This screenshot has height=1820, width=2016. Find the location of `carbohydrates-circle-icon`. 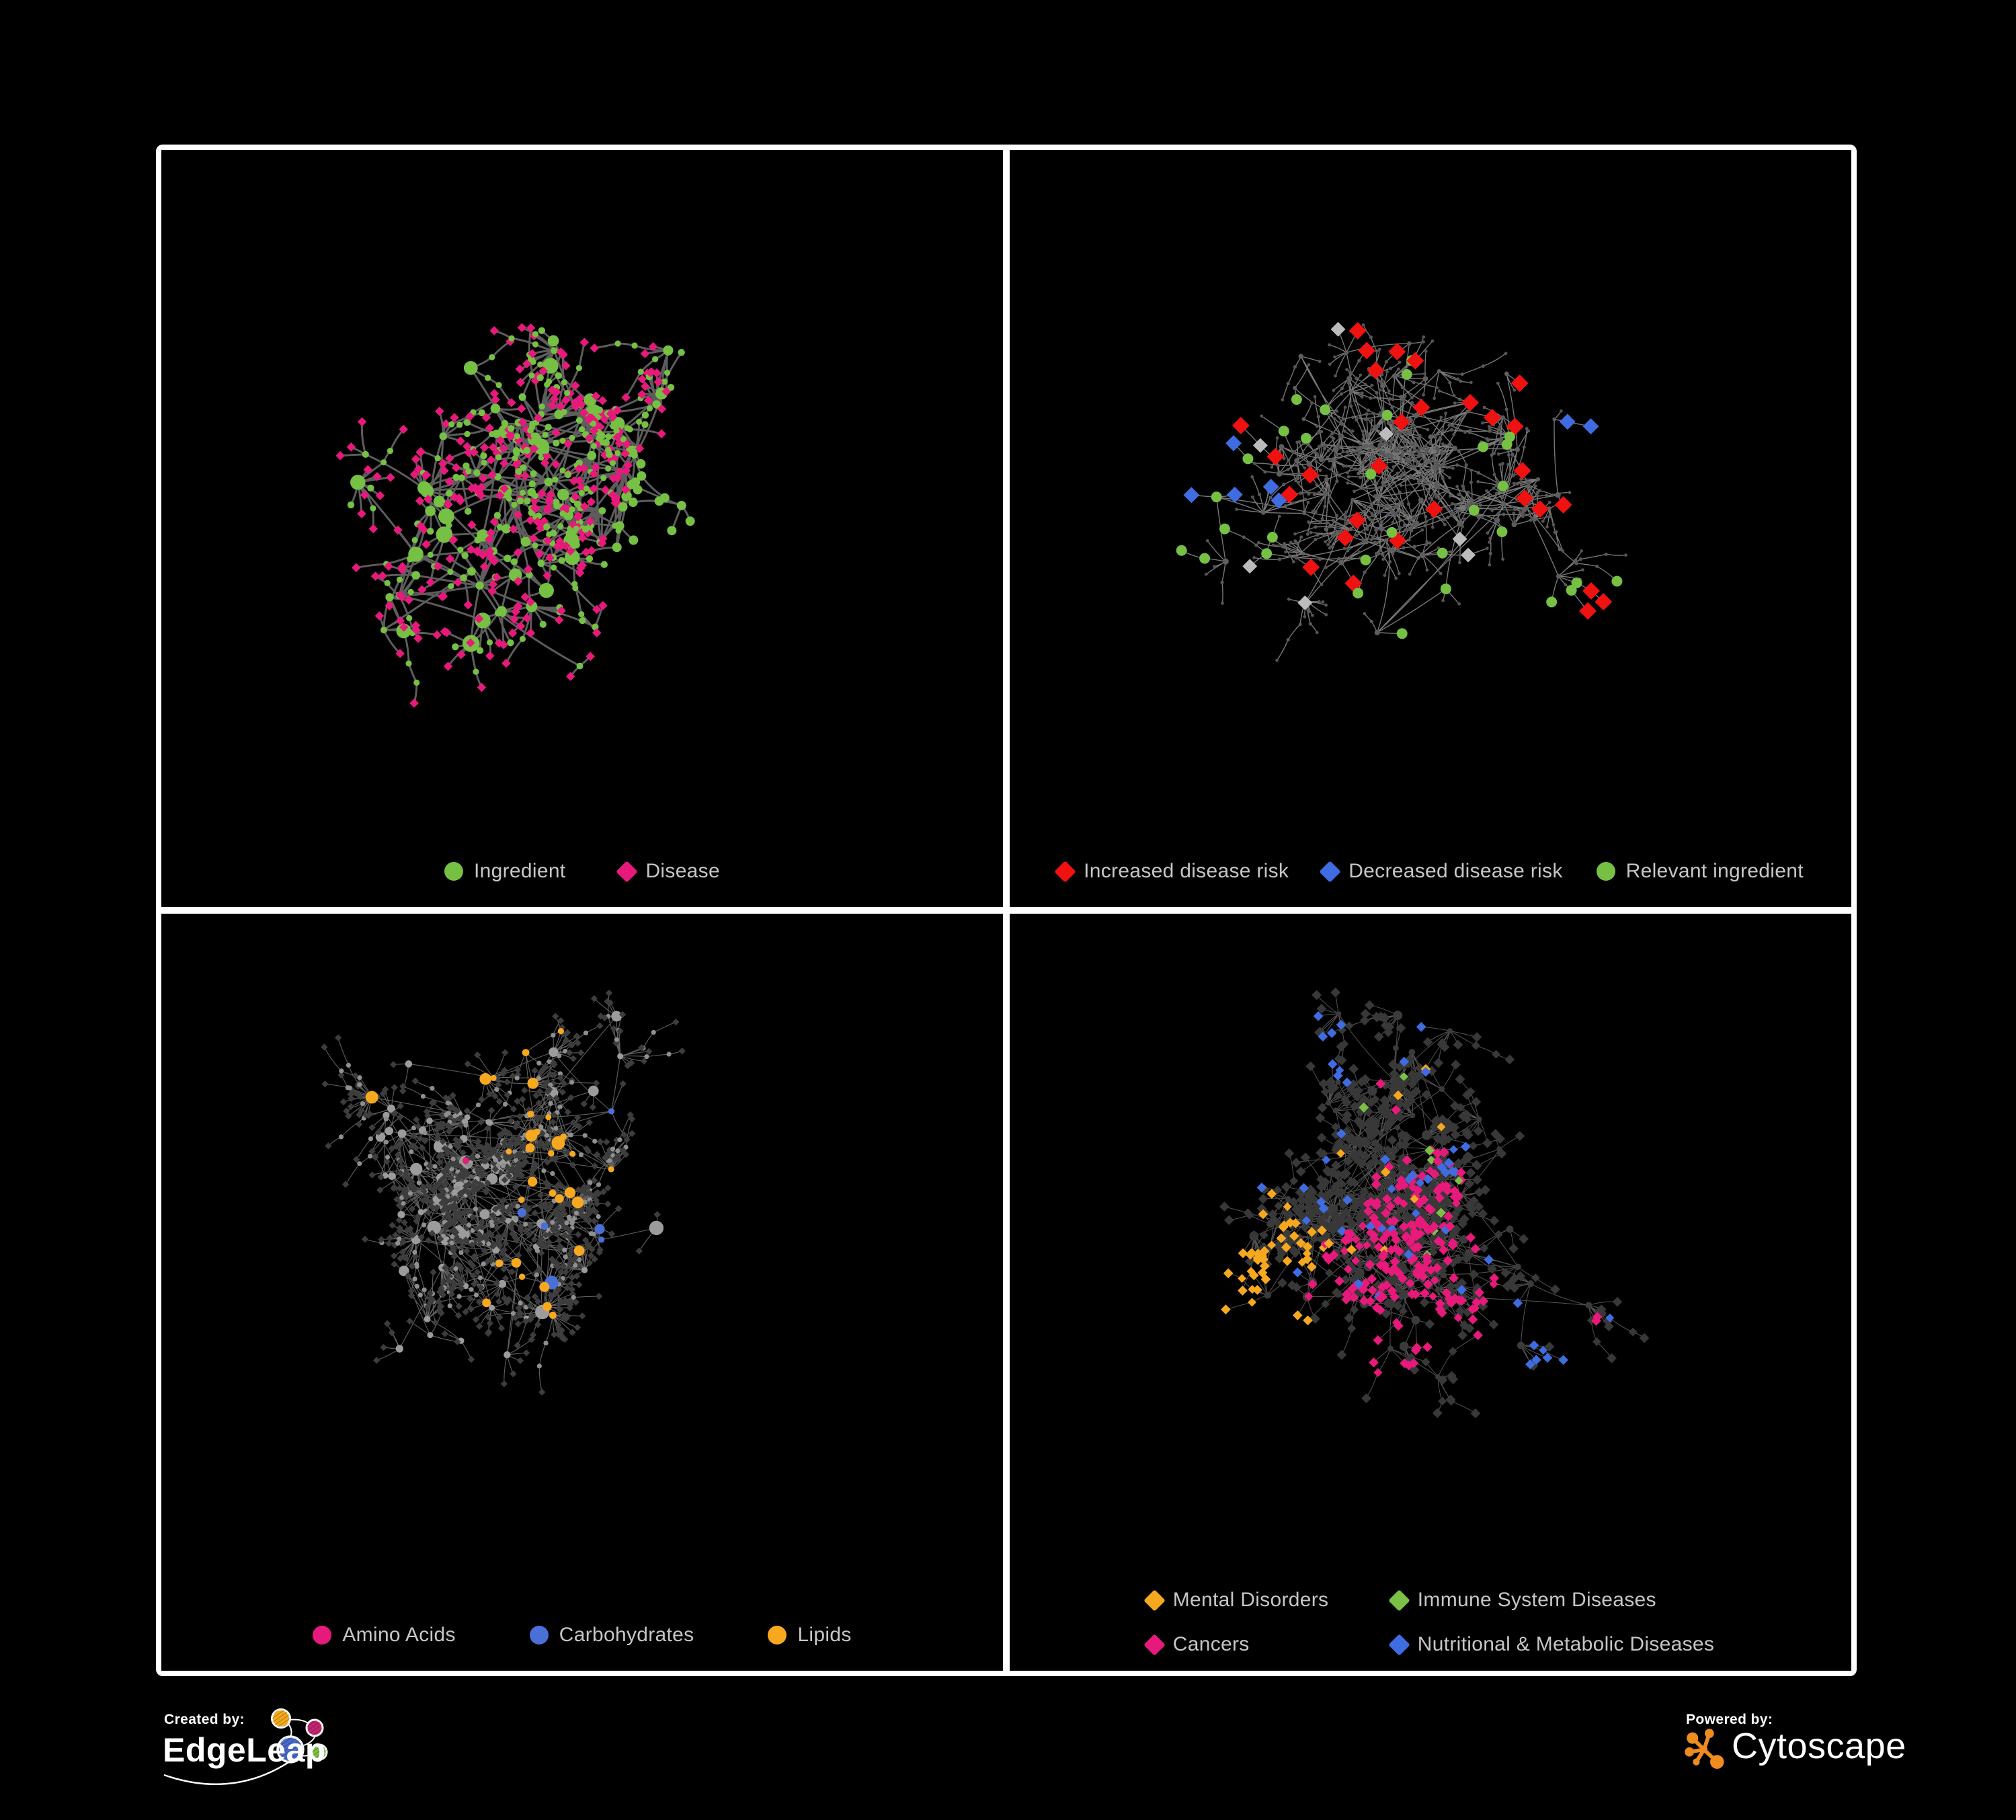

carbohydrates-circle-icon is located at coordinates (539, 1635).